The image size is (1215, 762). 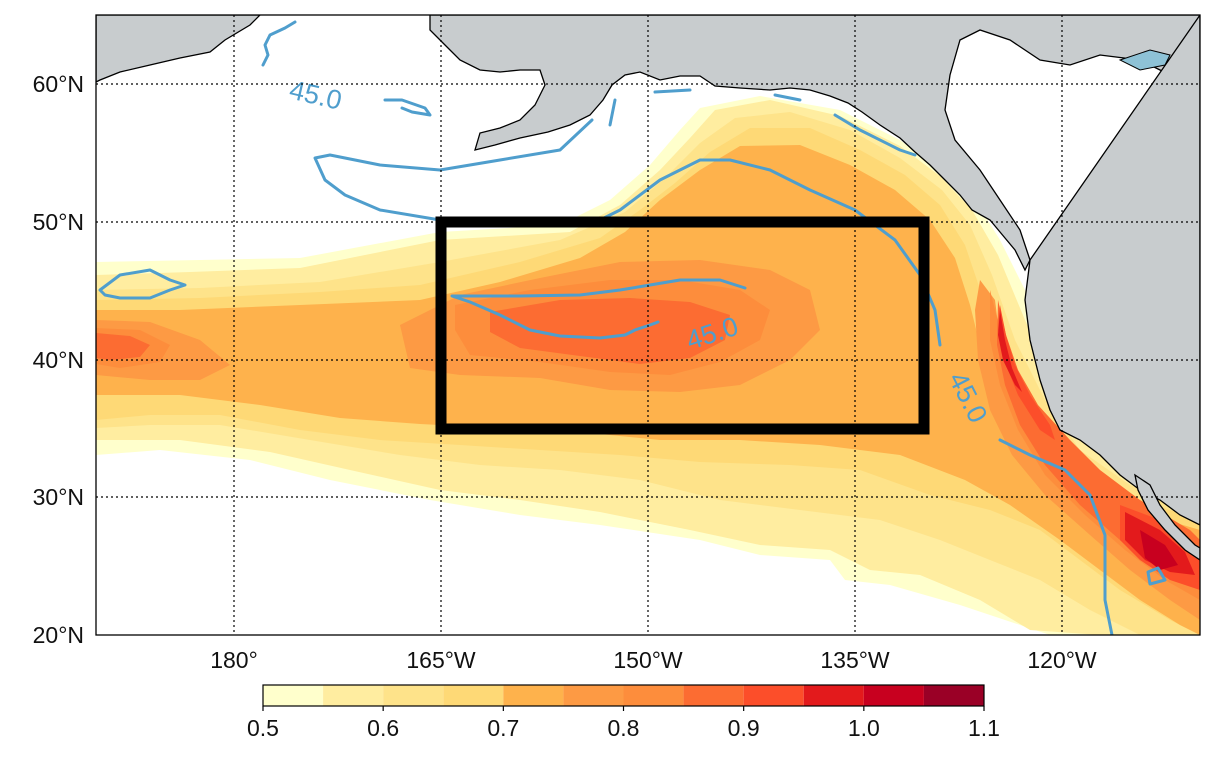 What do you see at coordinates (650, 107) in the screenshot?
I see `contour-line-alaska-coast` at bounding box center [650, 107].